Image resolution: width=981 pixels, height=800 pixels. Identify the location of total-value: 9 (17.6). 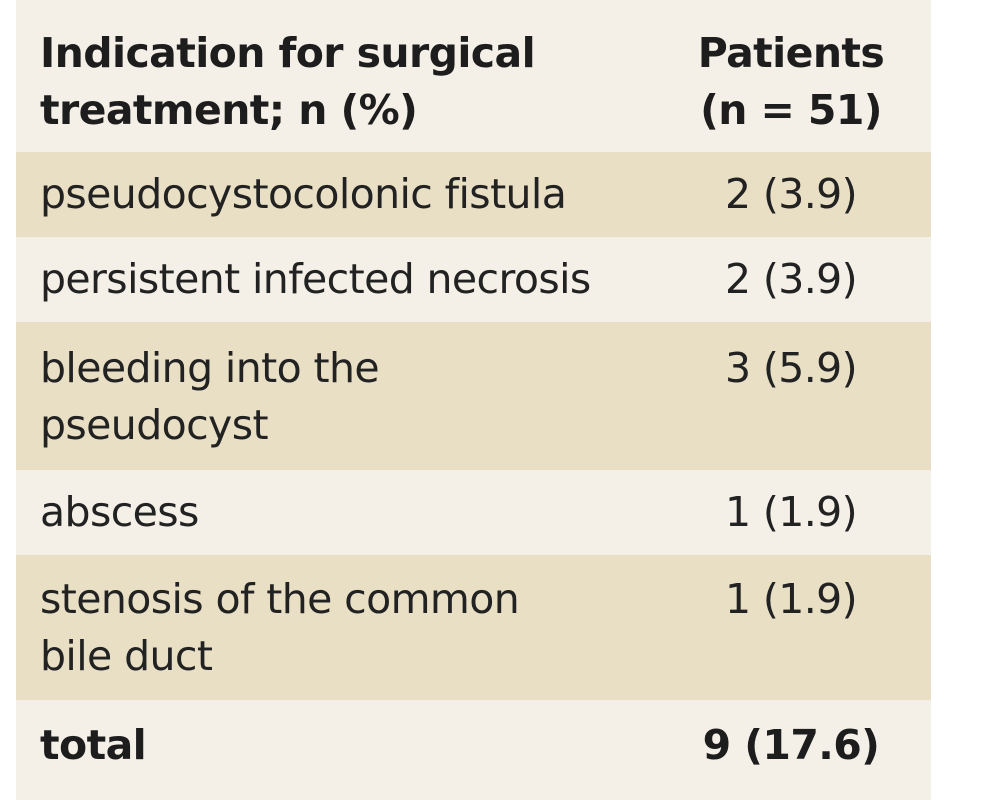
(791, 745).